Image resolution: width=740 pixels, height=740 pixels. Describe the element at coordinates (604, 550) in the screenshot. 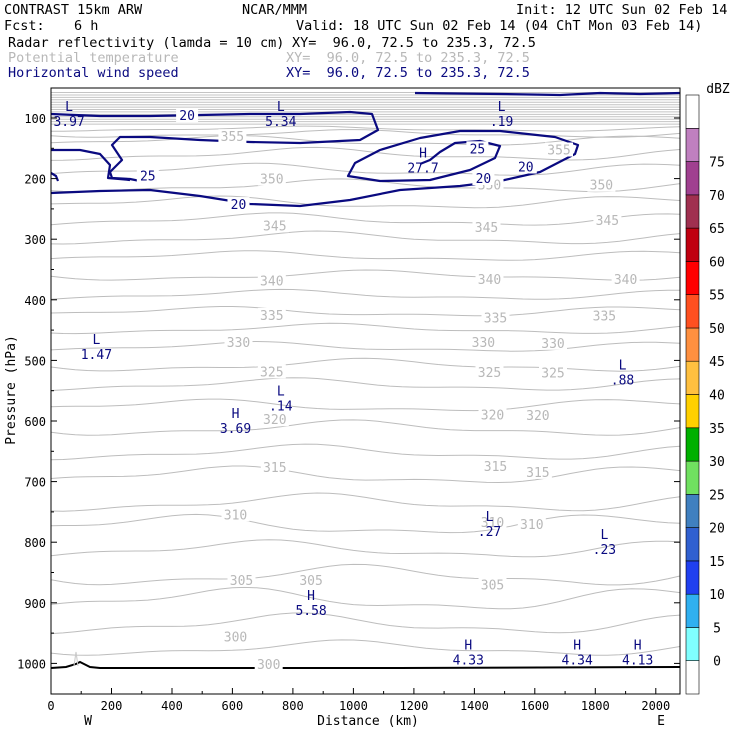

I see `extremum-value: .23` at that location.